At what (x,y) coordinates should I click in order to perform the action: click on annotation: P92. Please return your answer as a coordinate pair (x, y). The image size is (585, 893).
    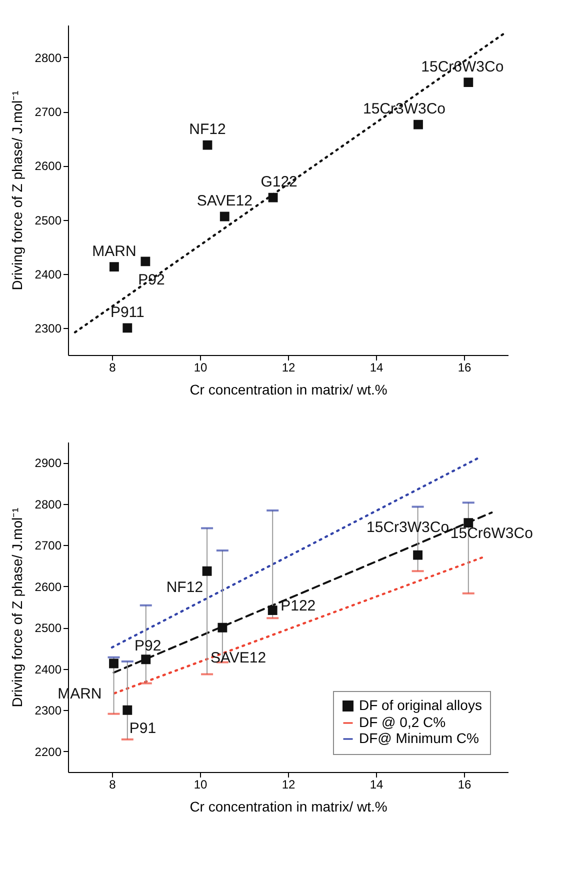
    Looking at the image, I should click on (148, 645).